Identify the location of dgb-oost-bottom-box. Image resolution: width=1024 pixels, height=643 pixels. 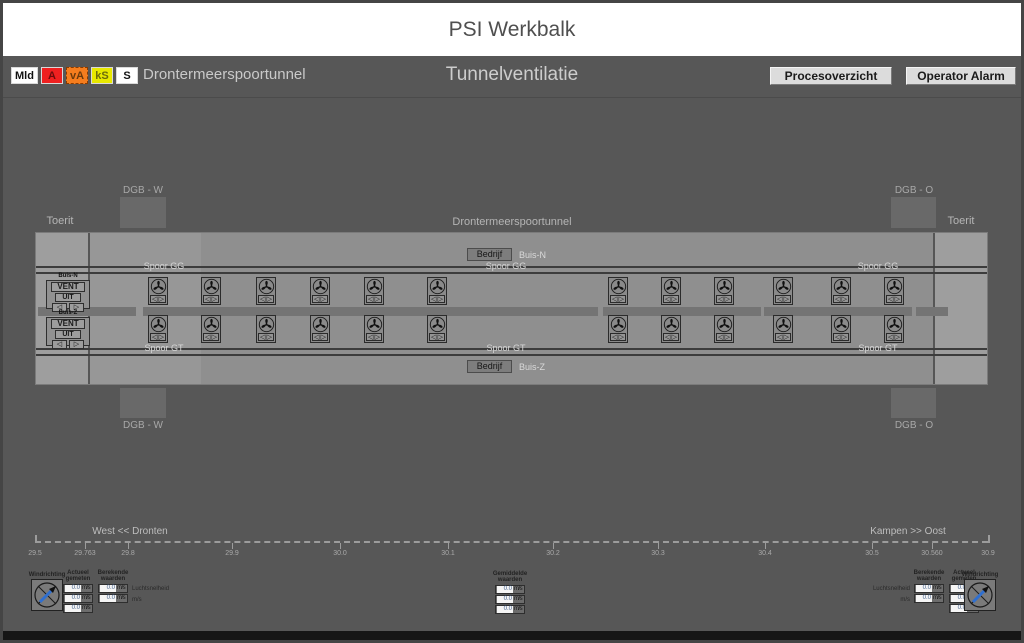
(913, 403).